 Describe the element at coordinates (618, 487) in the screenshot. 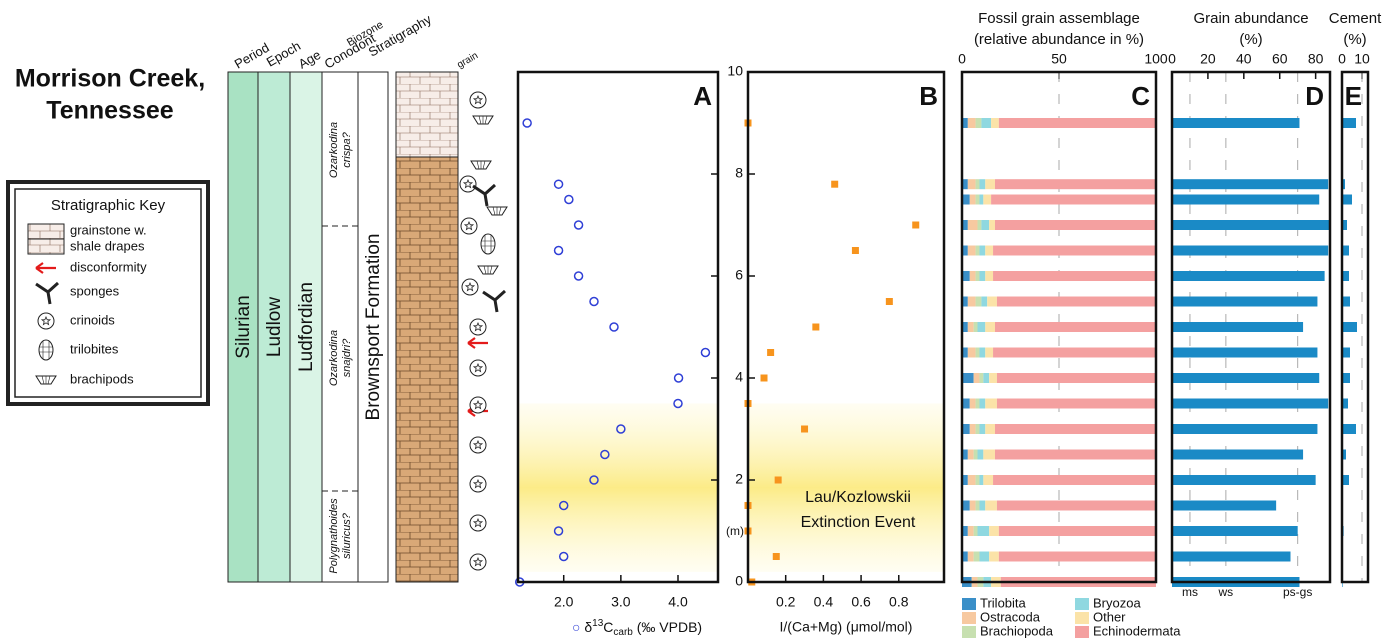

I see `event-band` at that location.